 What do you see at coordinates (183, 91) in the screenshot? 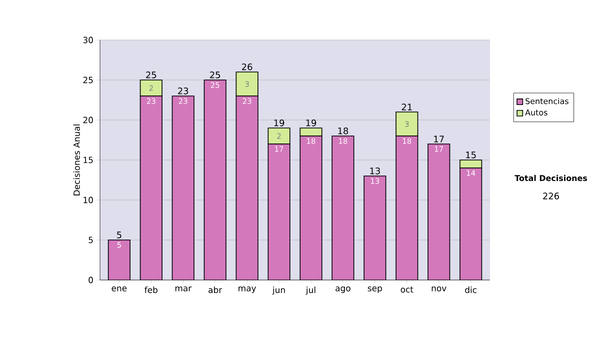
I see `total-label: 23` at bounding box center [183, 91].